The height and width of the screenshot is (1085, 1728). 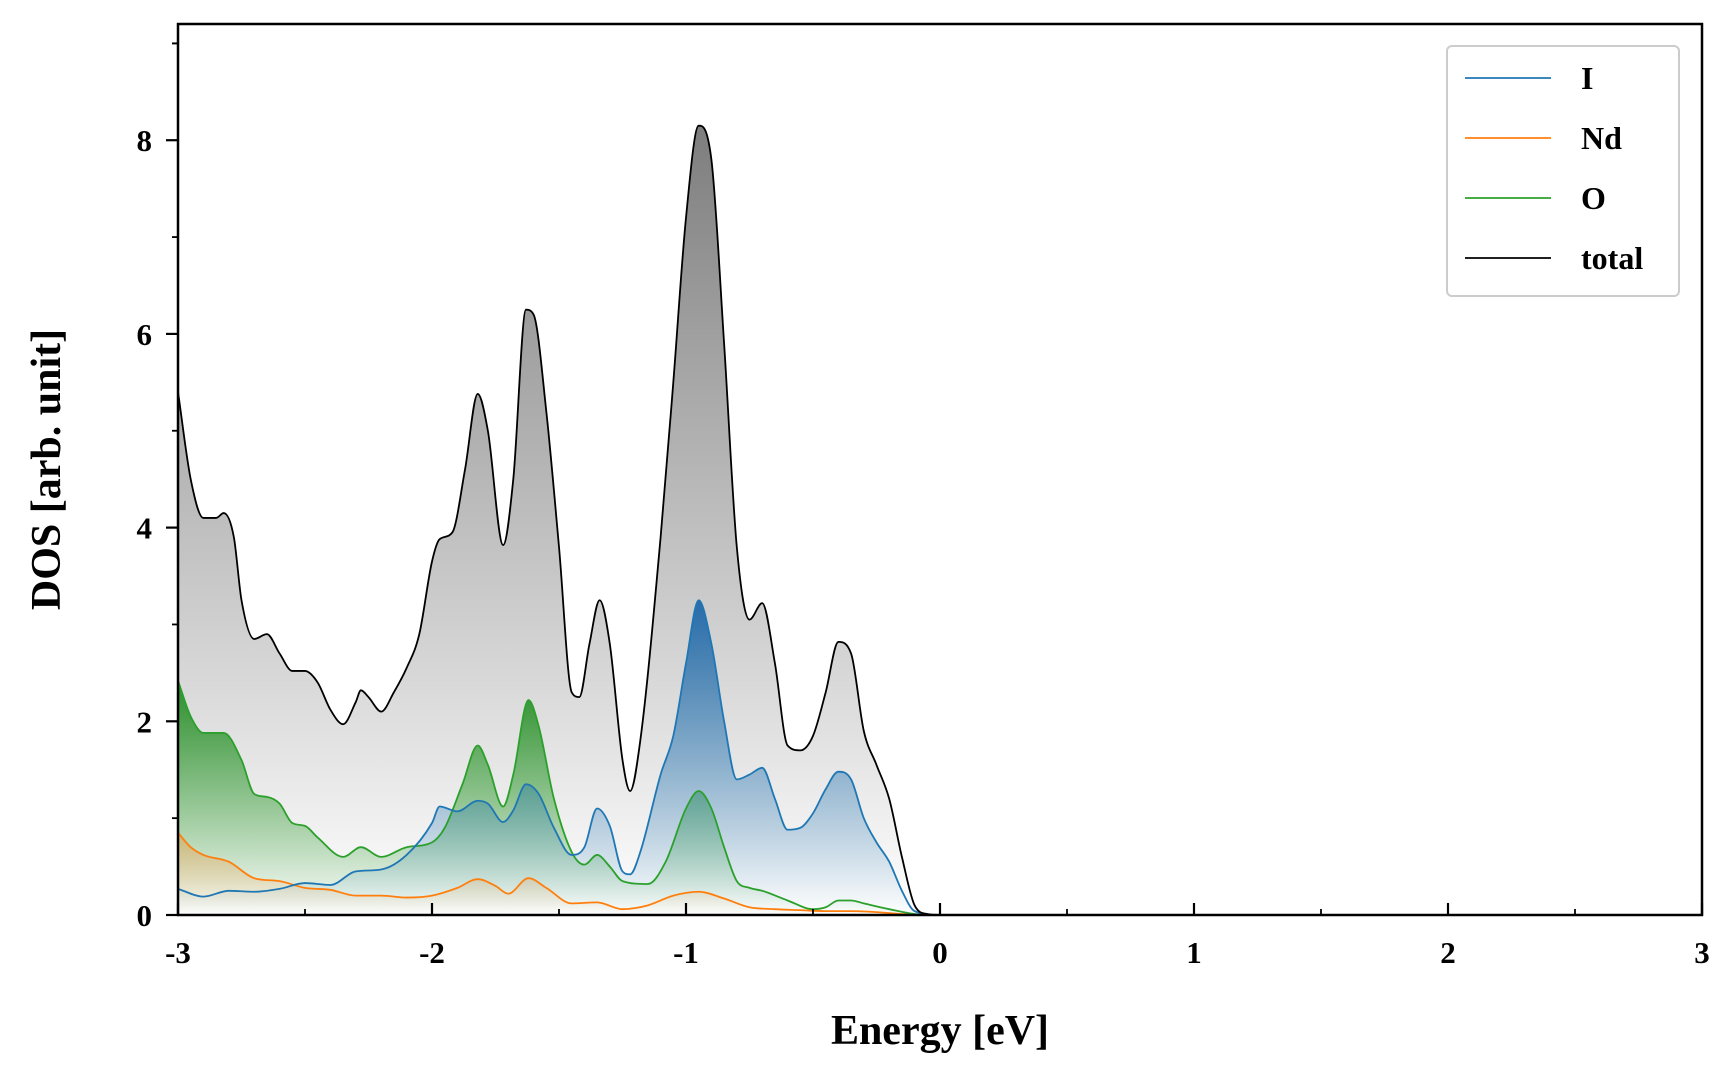 What do you see at coordinates (145, 140) in the screenshot?
I see `y-tick-label: 8` at bounding box center [145, 140].